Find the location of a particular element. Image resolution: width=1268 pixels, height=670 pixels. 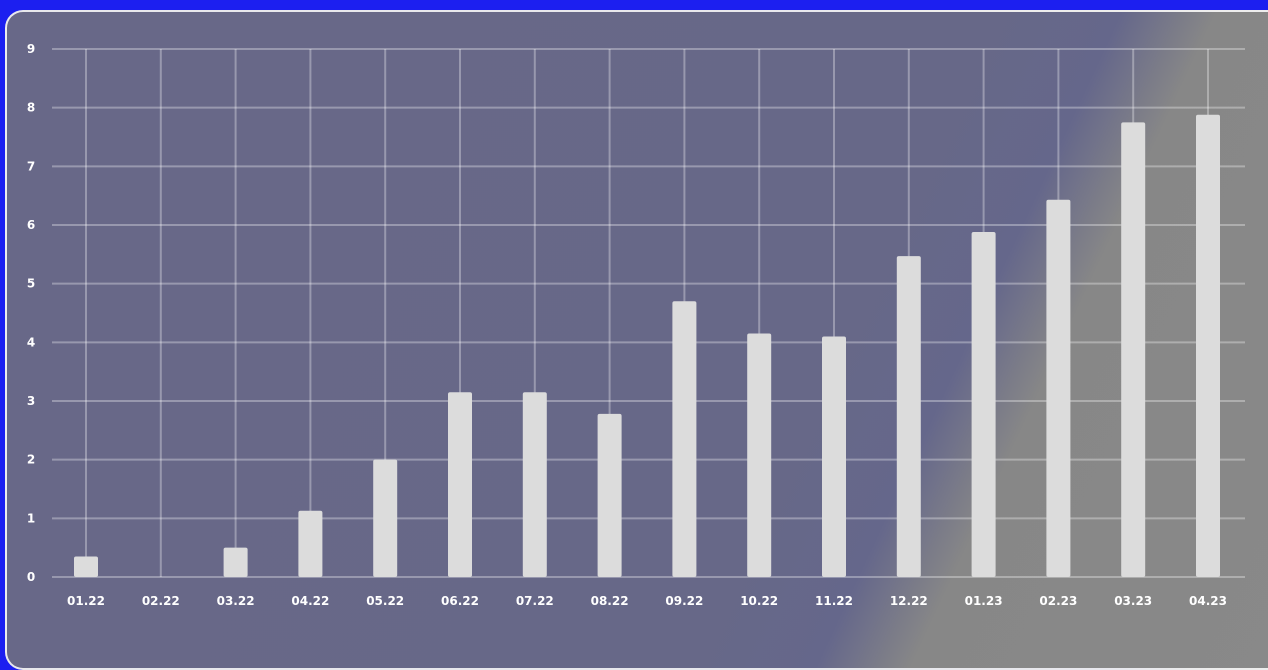

bar-03.23 is located at coordinates (1133, 349).